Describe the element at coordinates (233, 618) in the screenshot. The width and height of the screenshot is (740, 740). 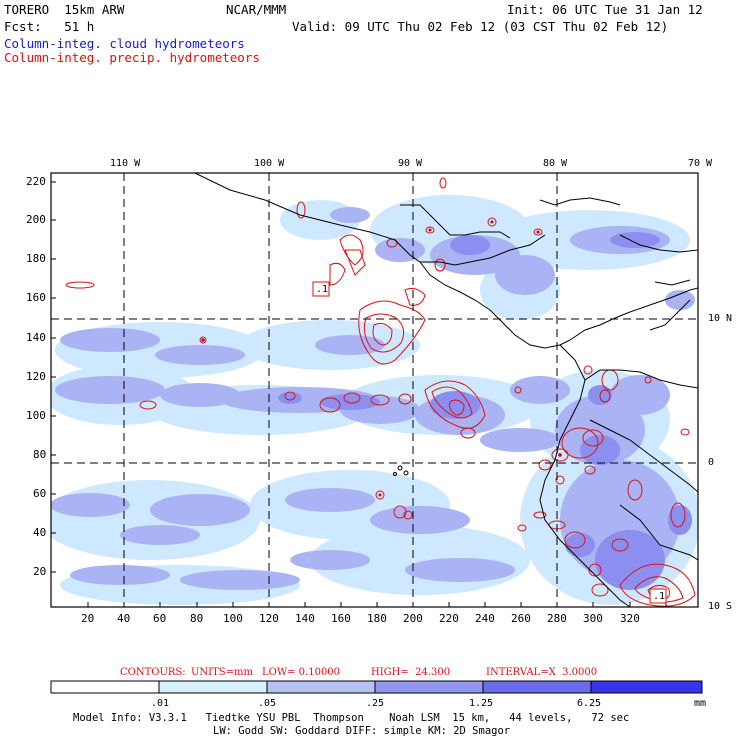
I see `x-tick-label: 100` at that location.